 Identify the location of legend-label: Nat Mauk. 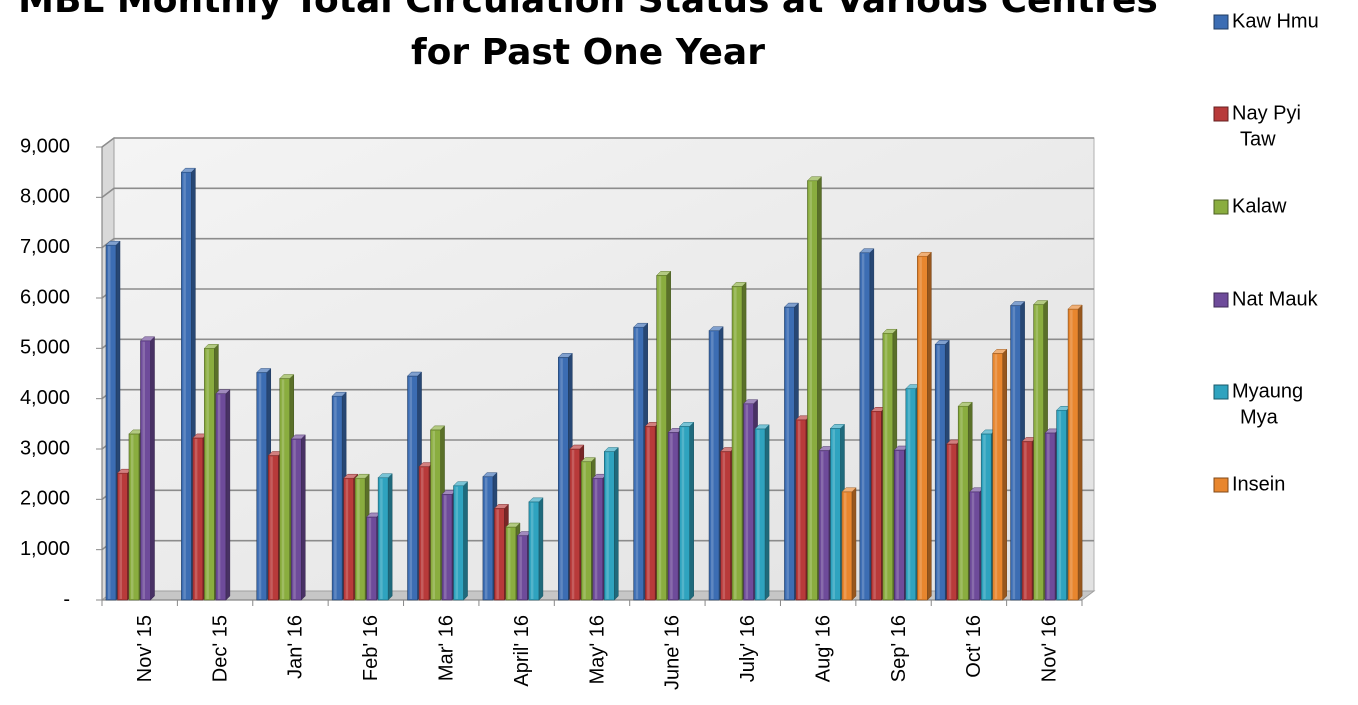
(1275, 299).